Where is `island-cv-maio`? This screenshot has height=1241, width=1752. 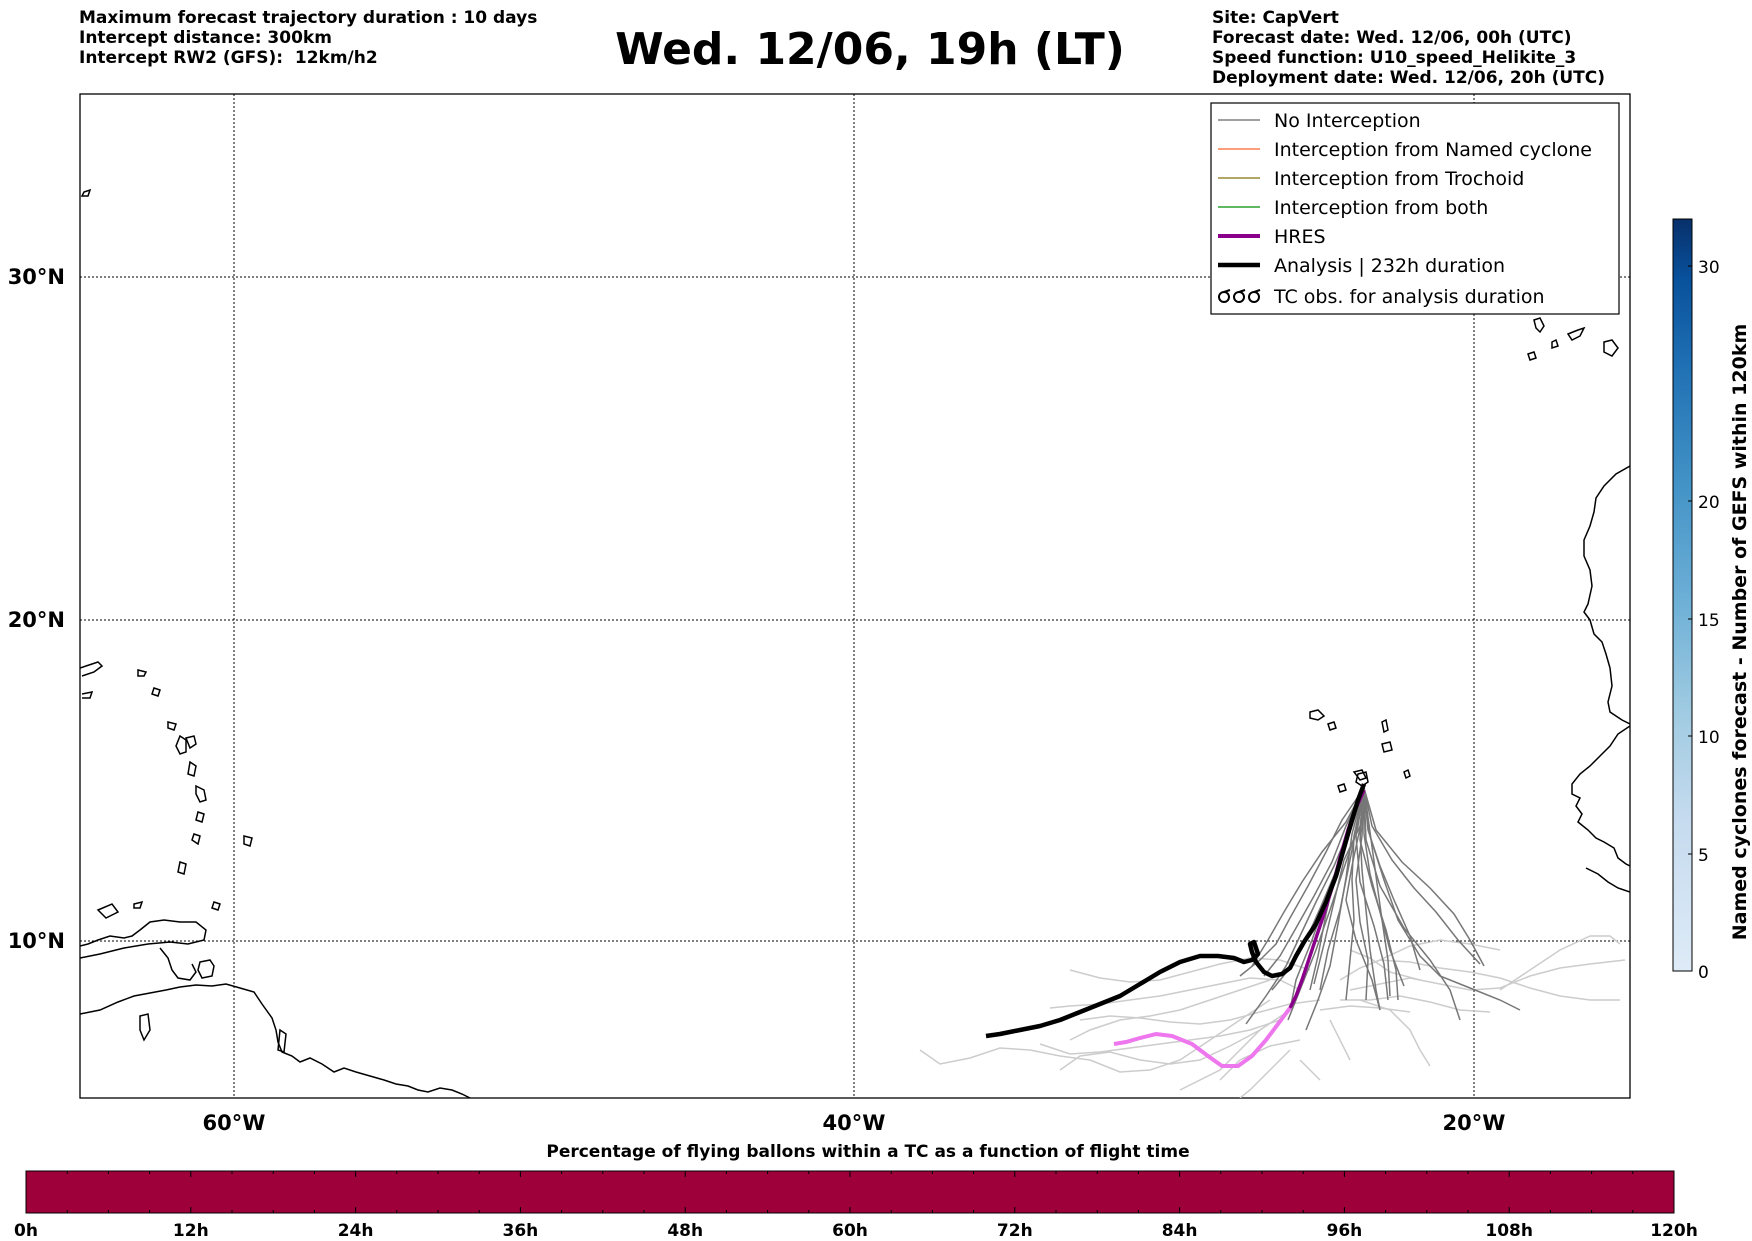
island-cv-maio is located at coordinates (1407, 774).